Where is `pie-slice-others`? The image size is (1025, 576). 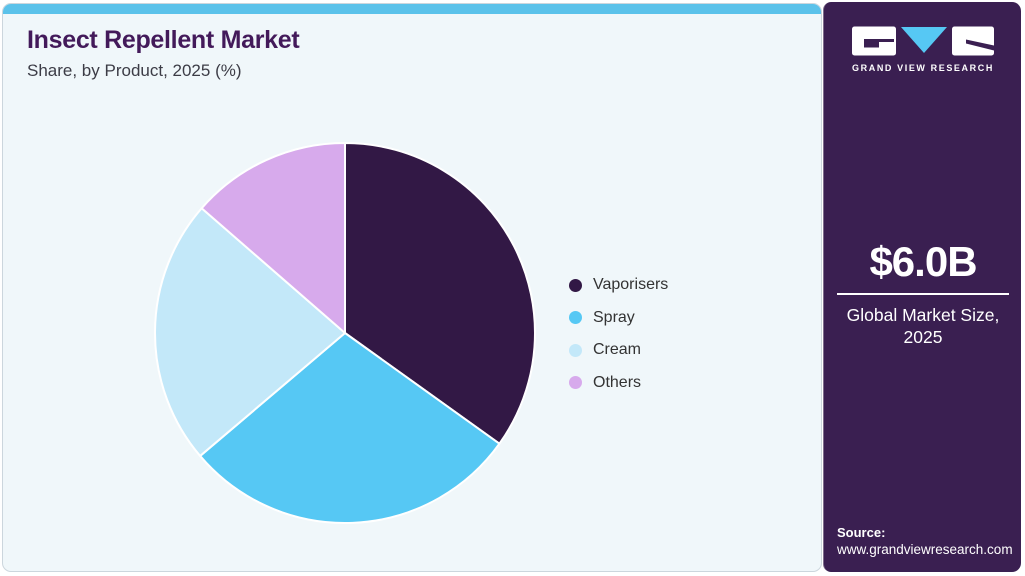
pie-slice-others is located at coordinates (273, 238).